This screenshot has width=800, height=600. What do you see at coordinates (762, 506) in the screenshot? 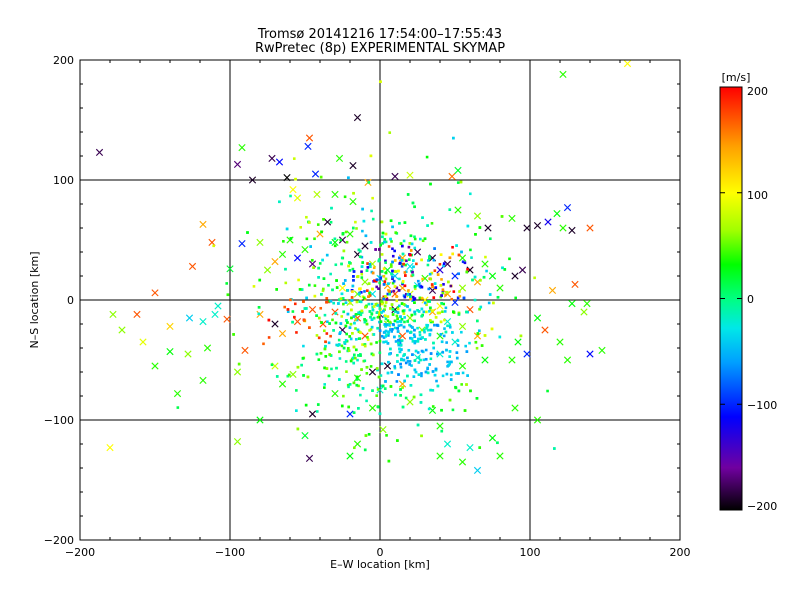
I see `colorbar-tick-label: −200` at bounding box center [762, 506].